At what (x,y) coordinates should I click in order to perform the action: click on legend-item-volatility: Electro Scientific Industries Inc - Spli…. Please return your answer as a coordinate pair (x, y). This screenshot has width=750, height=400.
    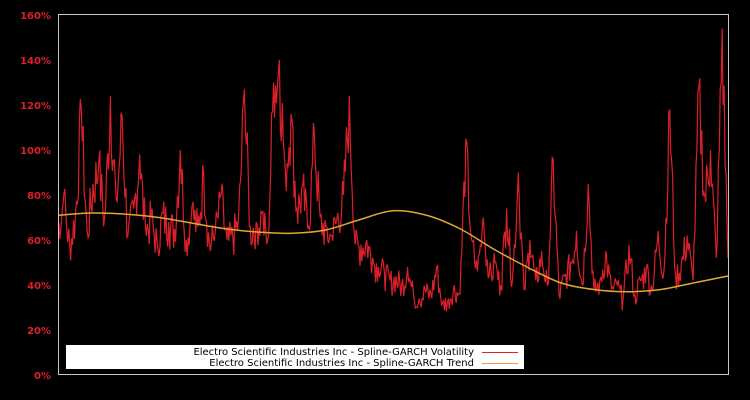
    Looking at the image, I should click on (358, 352).